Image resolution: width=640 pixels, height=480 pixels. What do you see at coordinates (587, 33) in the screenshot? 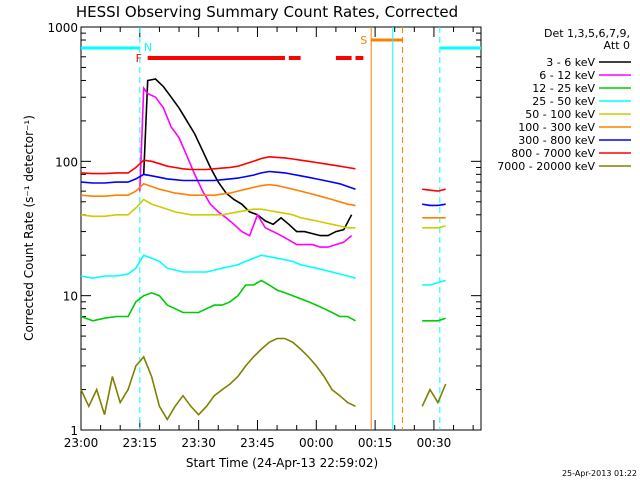
I see `legend-header: Det 1,3,5,6,7,9,` at bounding box center [587, 33].